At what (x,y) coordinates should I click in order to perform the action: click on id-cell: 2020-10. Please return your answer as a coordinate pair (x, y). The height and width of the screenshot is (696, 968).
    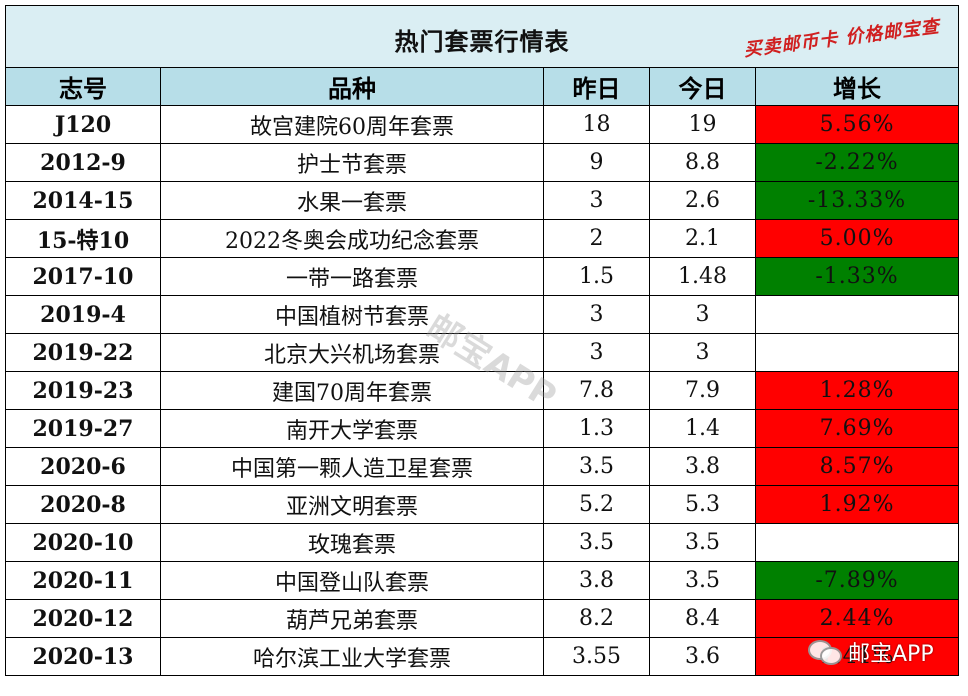
    Looking at the image, I should click on (83, 542).